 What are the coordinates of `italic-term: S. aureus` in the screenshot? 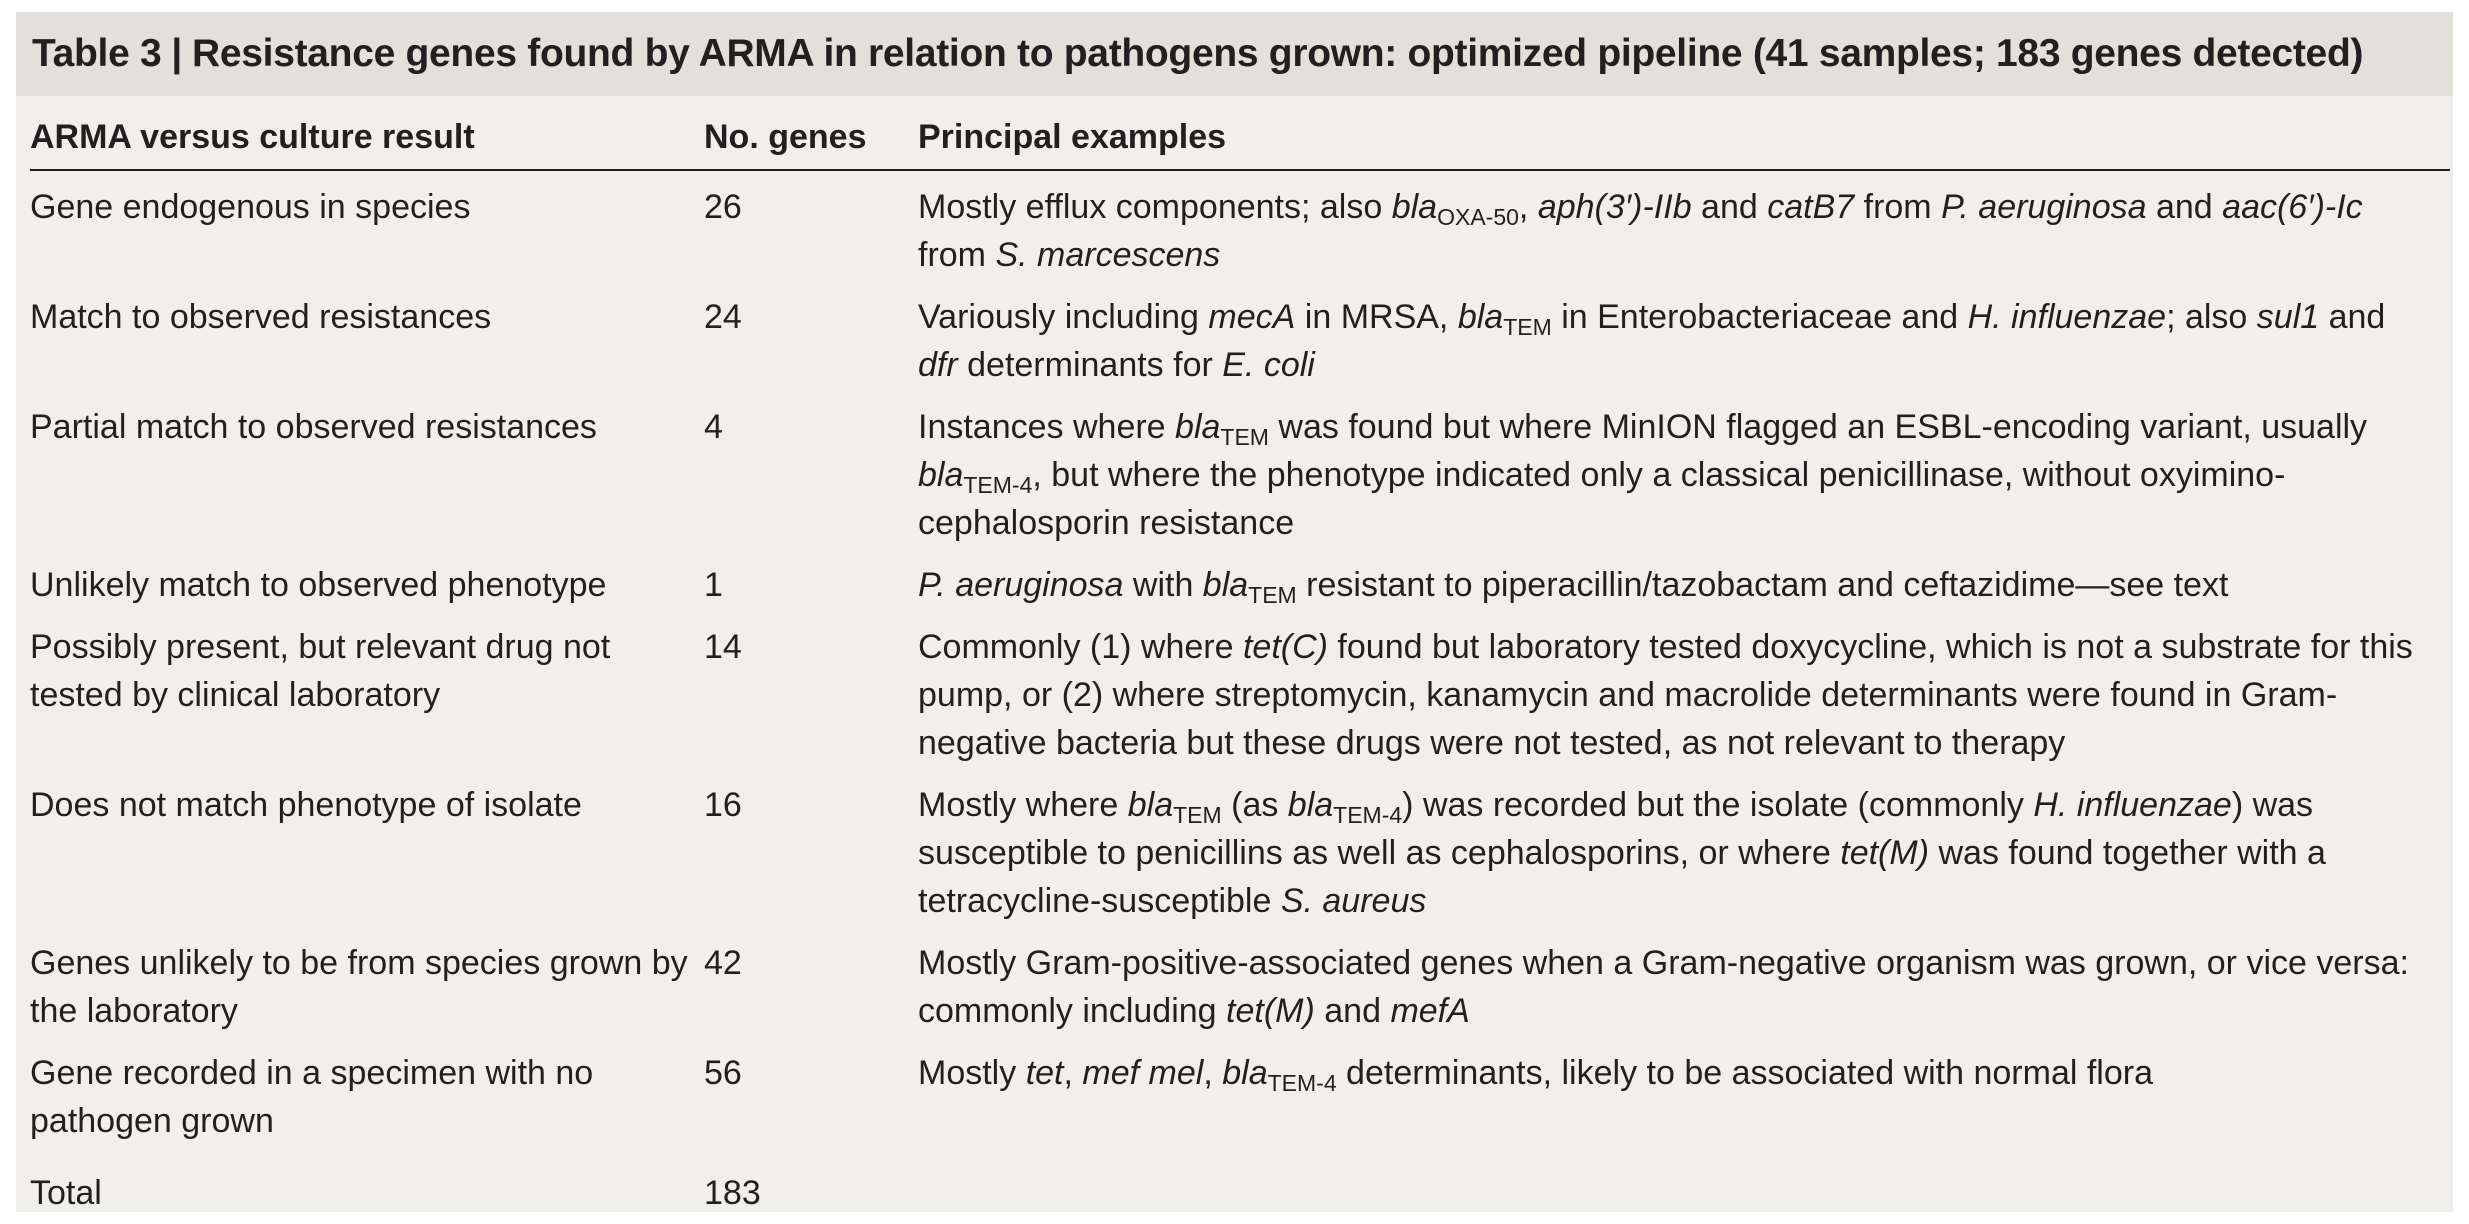 It's located at (1353, 901).